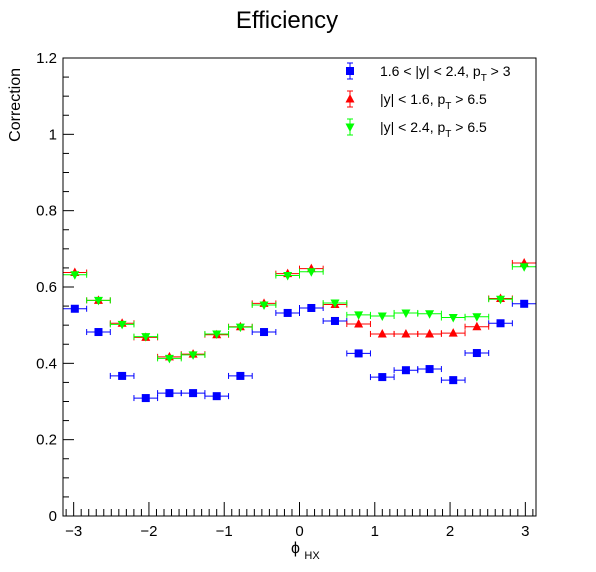  I want to click on legend-entry-1: 1.6 < |y| < 2.4, pT > 3, so click(428, 73).